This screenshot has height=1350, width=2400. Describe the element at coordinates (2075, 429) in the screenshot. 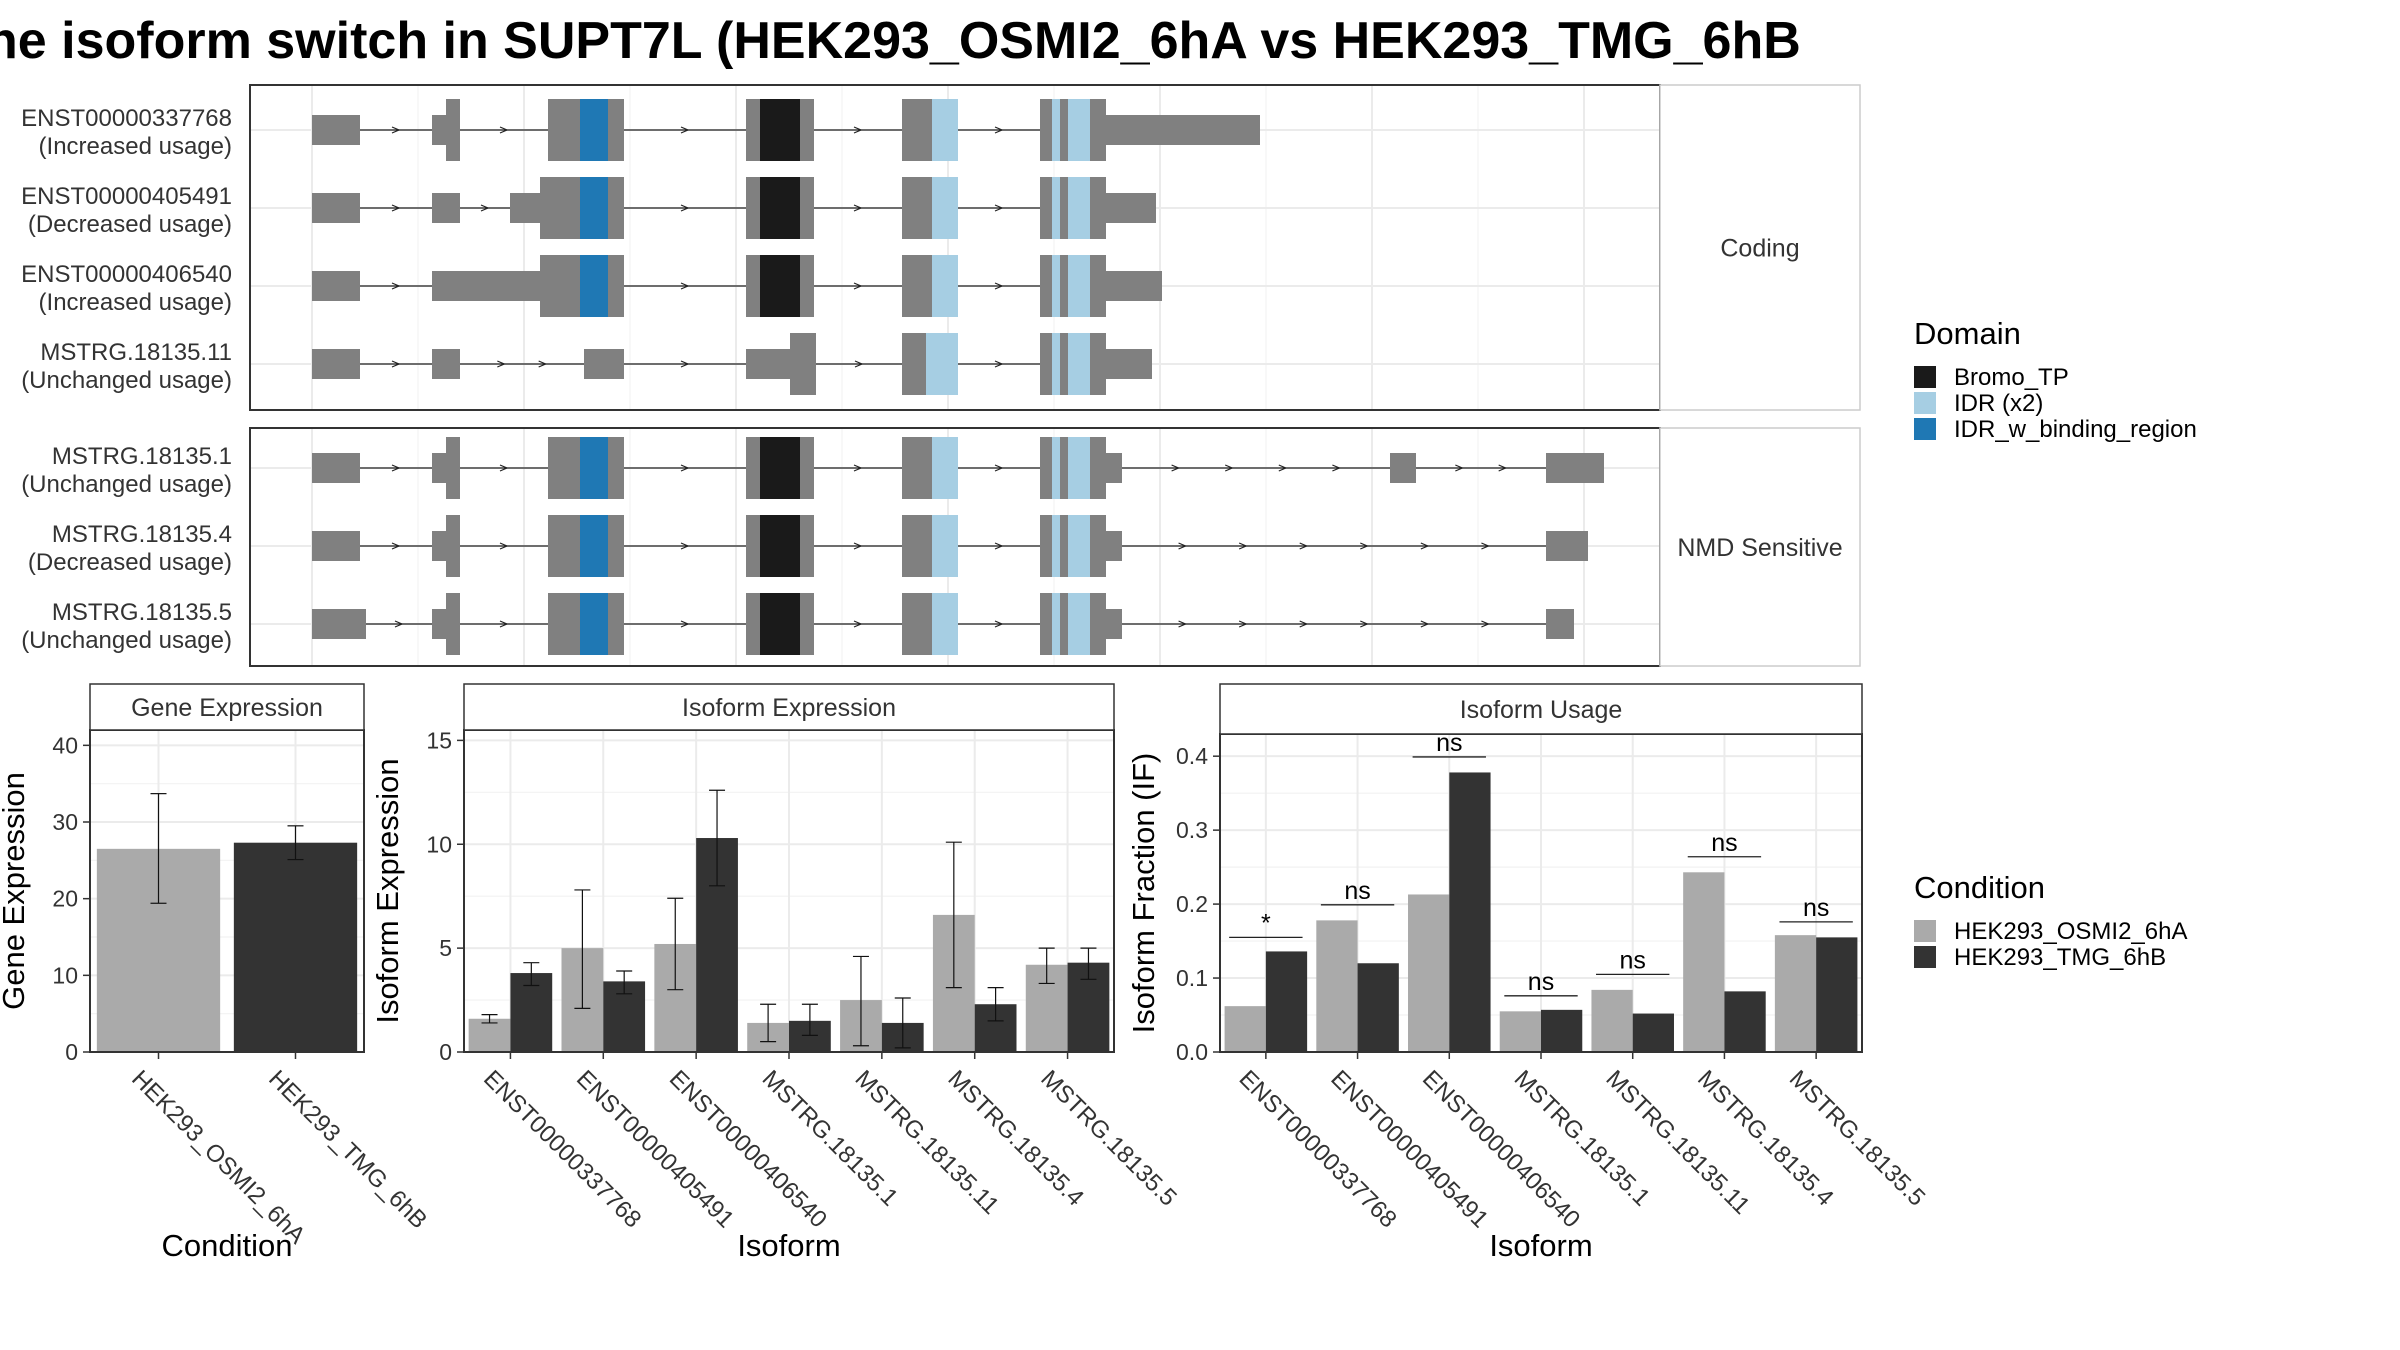

I see `legend-label: IDR_w_binding_region` at that location.